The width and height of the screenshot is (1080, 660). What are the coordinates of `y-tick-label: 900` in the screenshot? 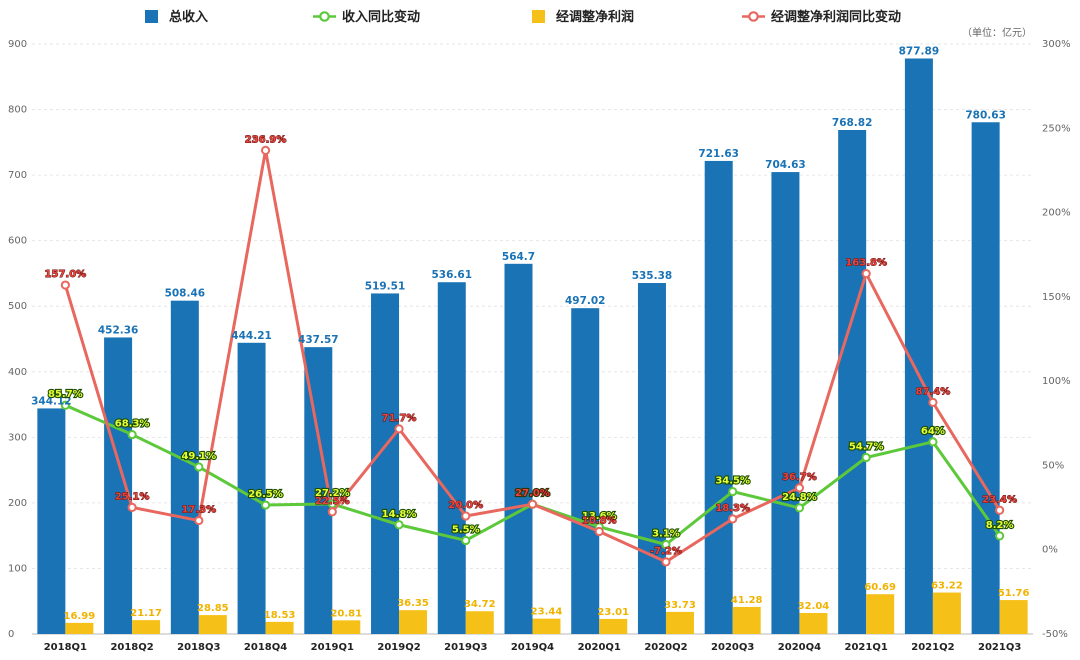 It's located at (17, 44).